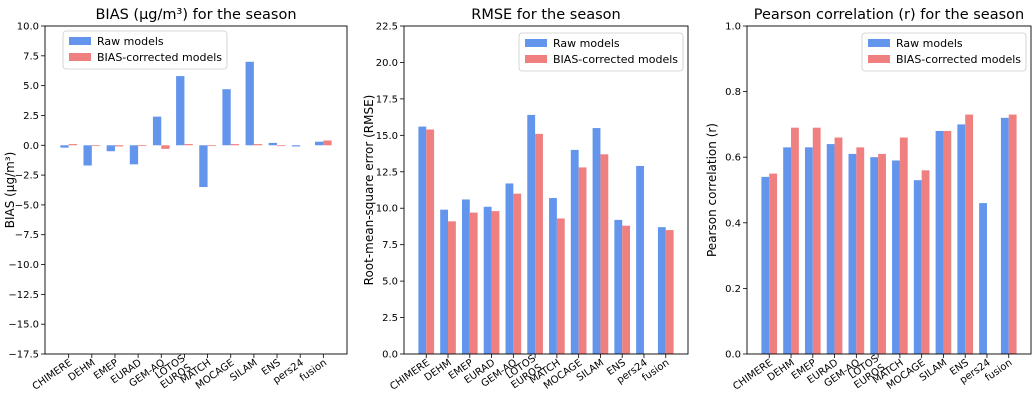 The image size is (1035, 403). Describe the element at coordinates (733, 289) in the screenshot. I see `y-tick-label: 0.2` at that location.